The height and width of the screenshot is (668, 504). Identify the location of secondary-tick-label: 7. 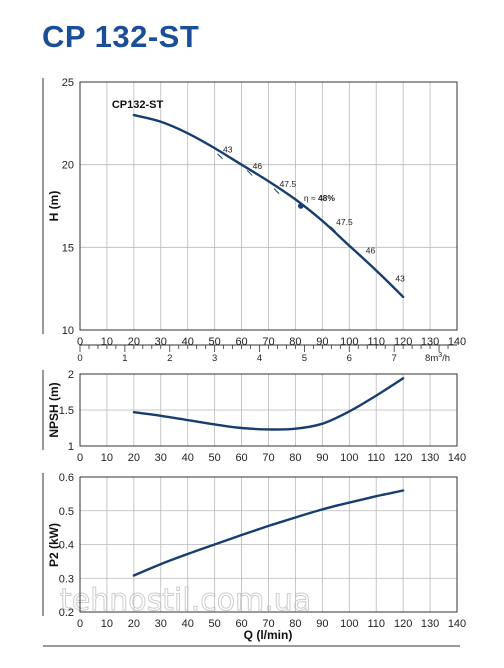
(394, 358).